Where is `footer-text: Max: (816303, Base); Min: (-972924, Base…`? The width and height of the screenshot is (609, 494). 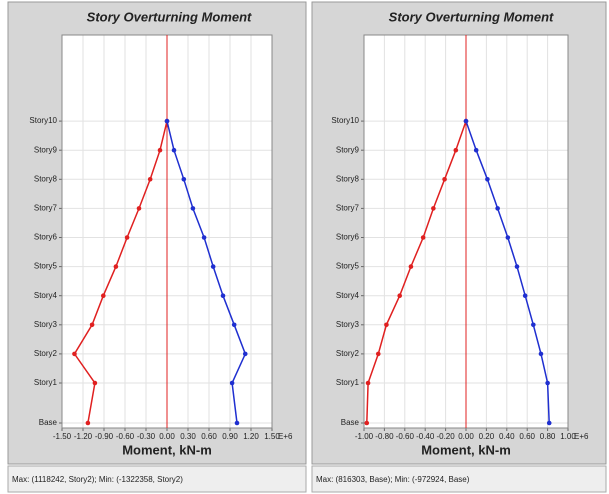
footer-text: Max: (816303, Base); Min: (-972924, Base… is located at coordinates (393, 479).